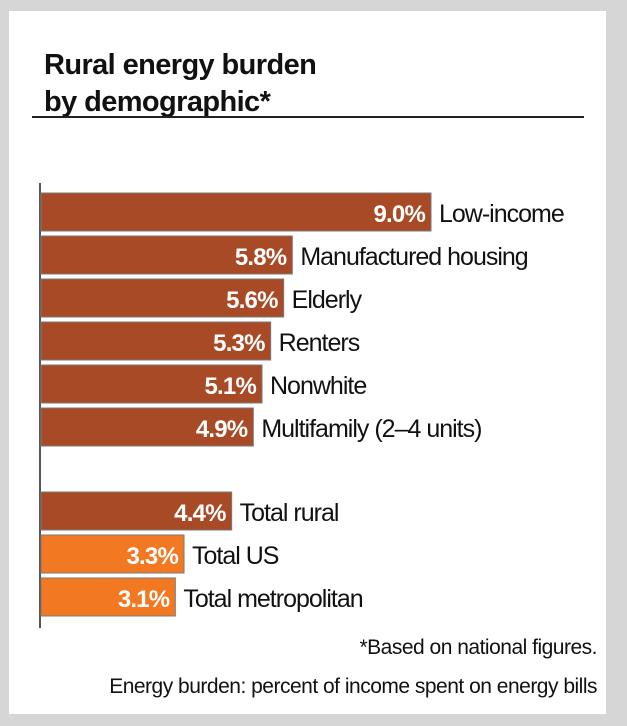 This screenshot has width=627, height=726. Describe the element at coordinates (152, 556) in the screenshot. I see `value-label: 3.3%` at that location.